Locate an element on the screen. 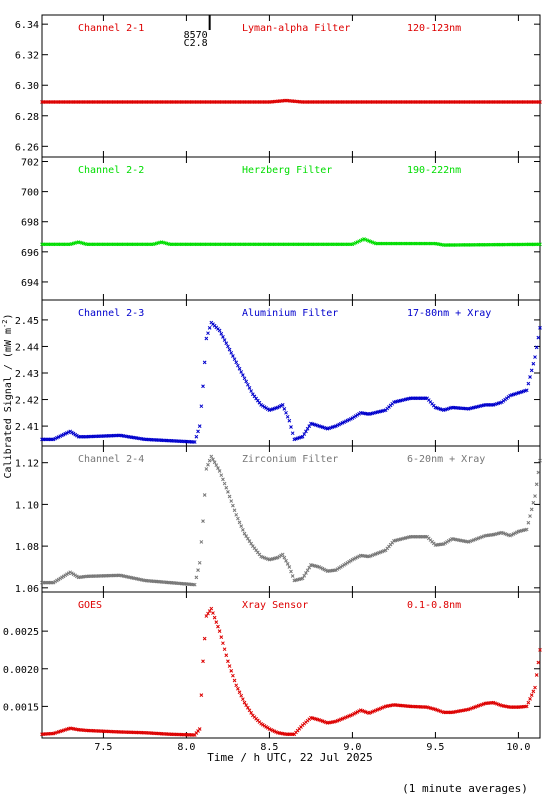  y-tick-label: 698 is located at coordinates (30, 223).